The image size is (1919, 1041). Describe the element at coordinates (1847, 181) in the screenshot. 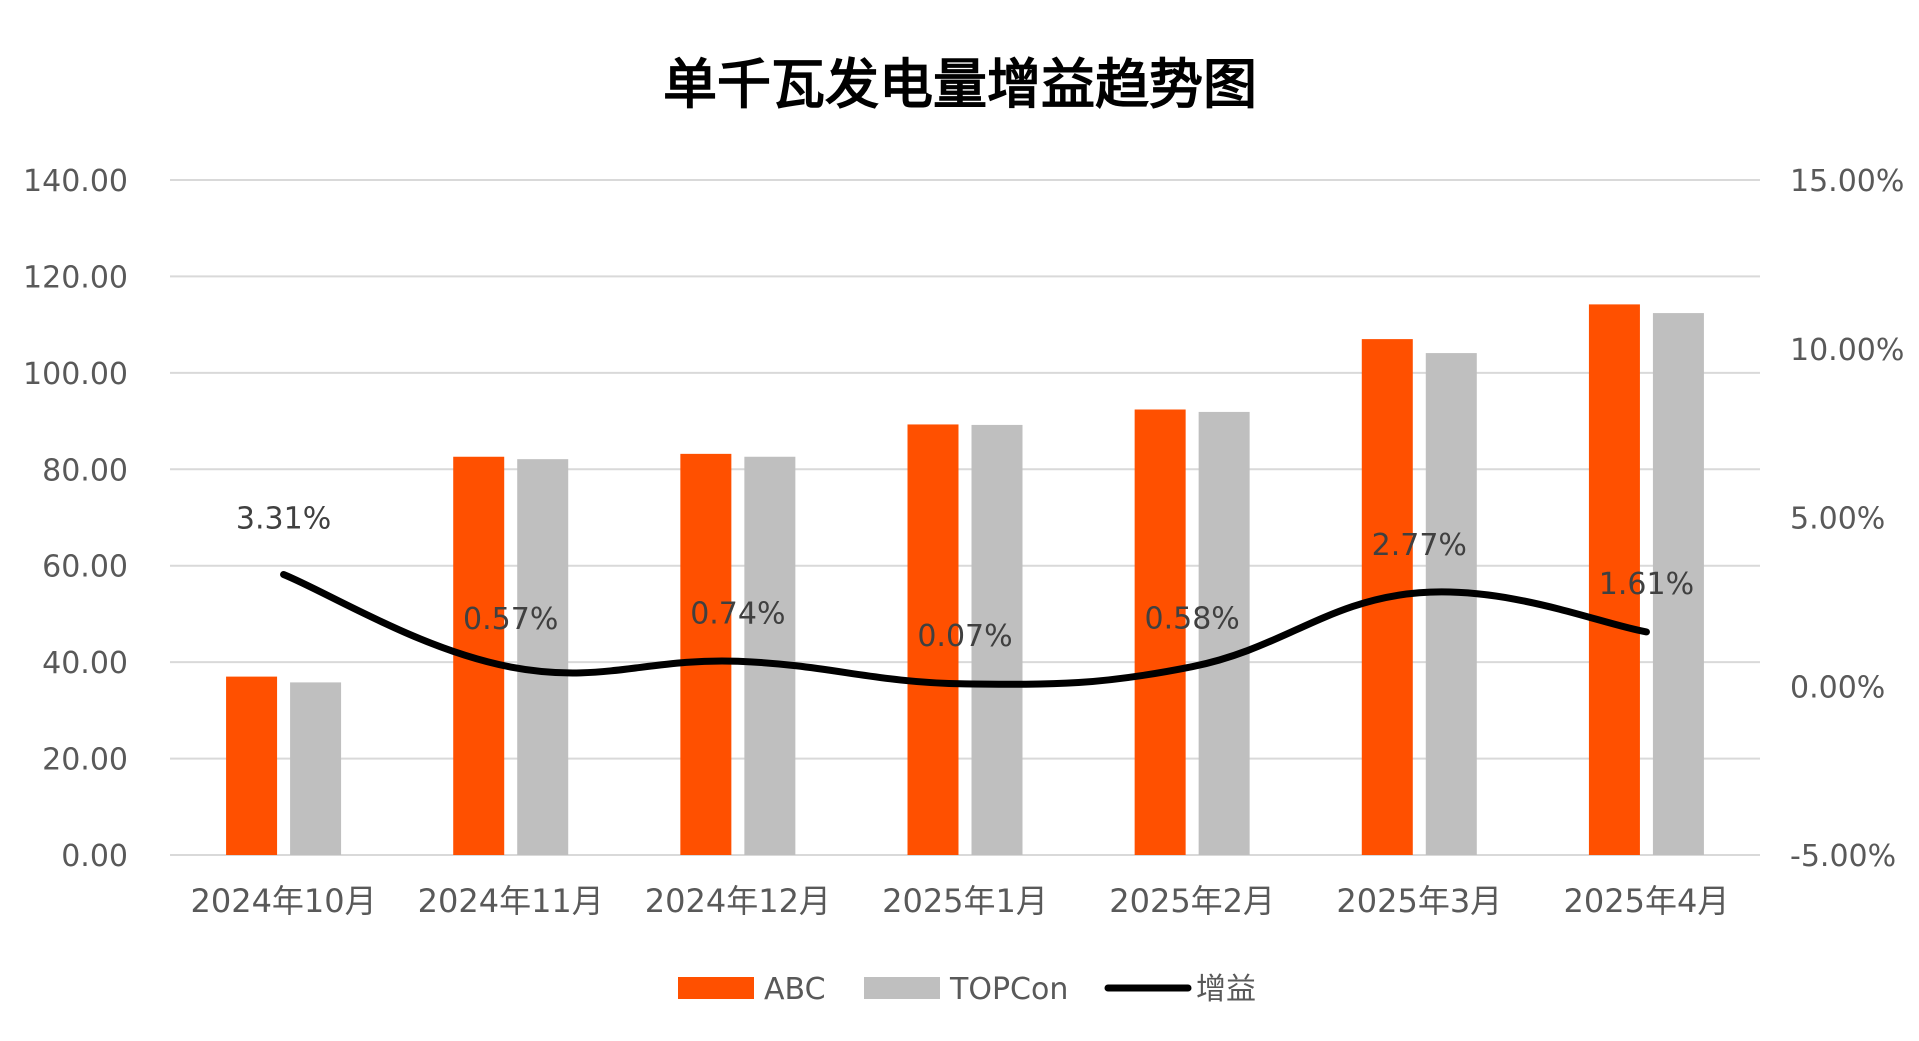

I see `right-tick-label: 15.00%` at that location.